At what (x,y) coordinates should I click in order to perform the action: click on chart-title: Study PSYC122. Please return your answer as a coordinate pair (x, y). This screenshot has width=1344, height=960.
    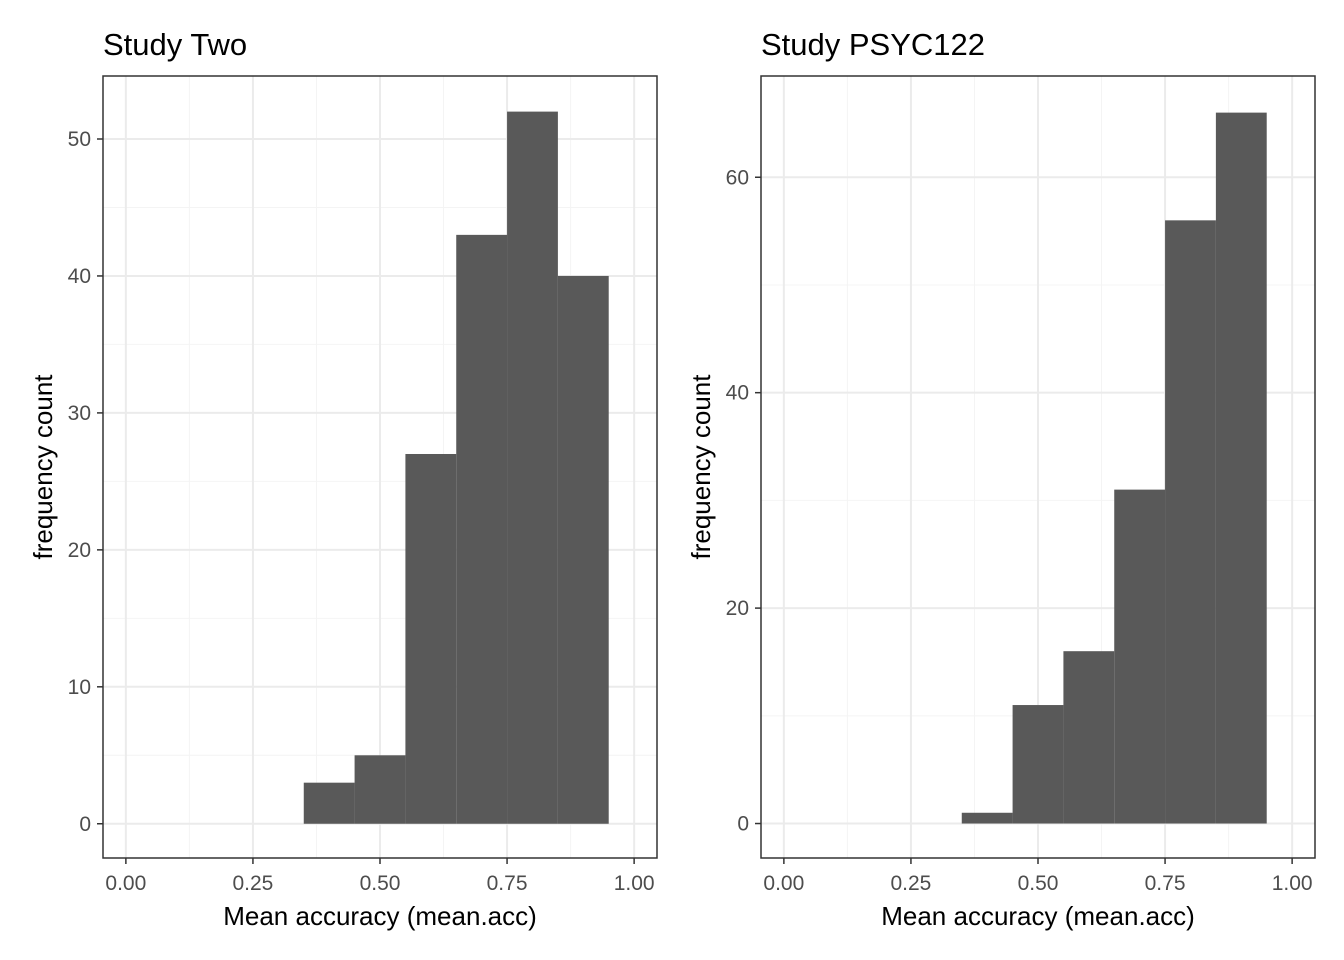
    Looking at the image, I should click on (873, 44).